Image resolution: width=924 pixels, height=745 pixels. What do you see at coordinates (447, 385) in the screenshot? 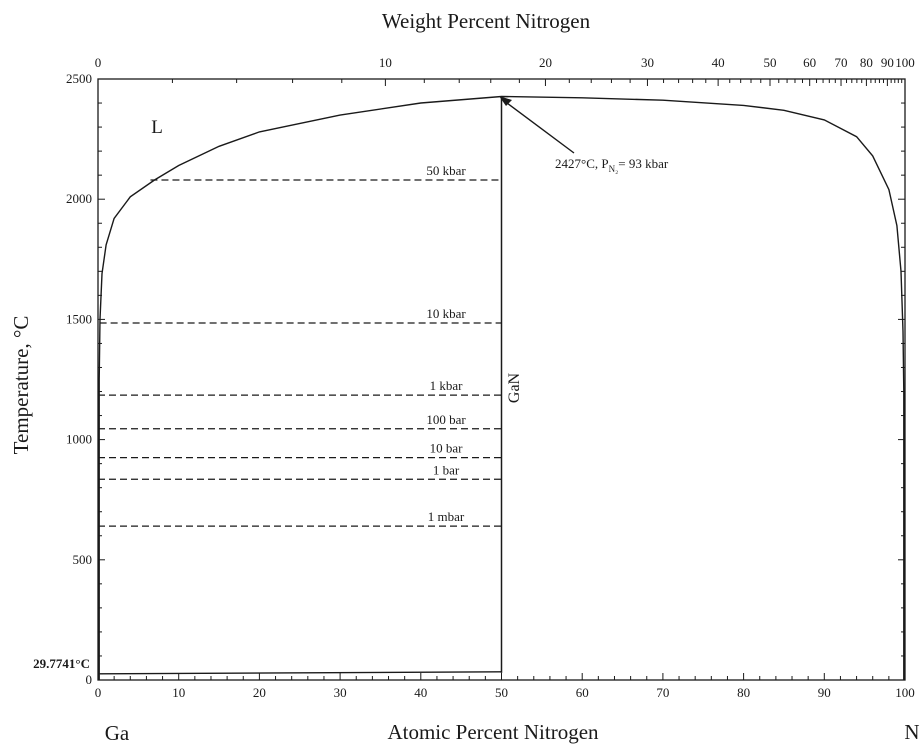
I see `isobar-label: 1 kbar` at bounding box center [447, 385].